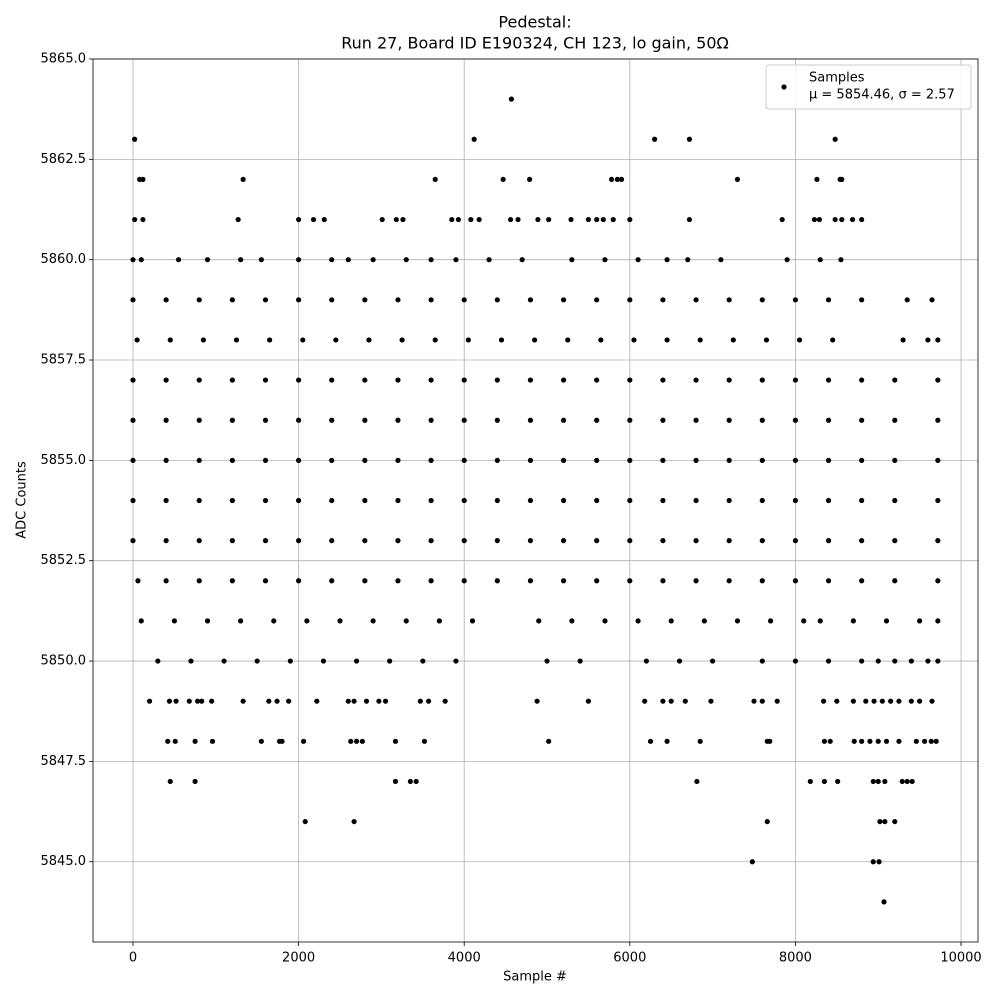 Image resolution: width=1000 pixels, height=1004 pixels. I want to click on x-tick-label: 4000, so click(464, 958).